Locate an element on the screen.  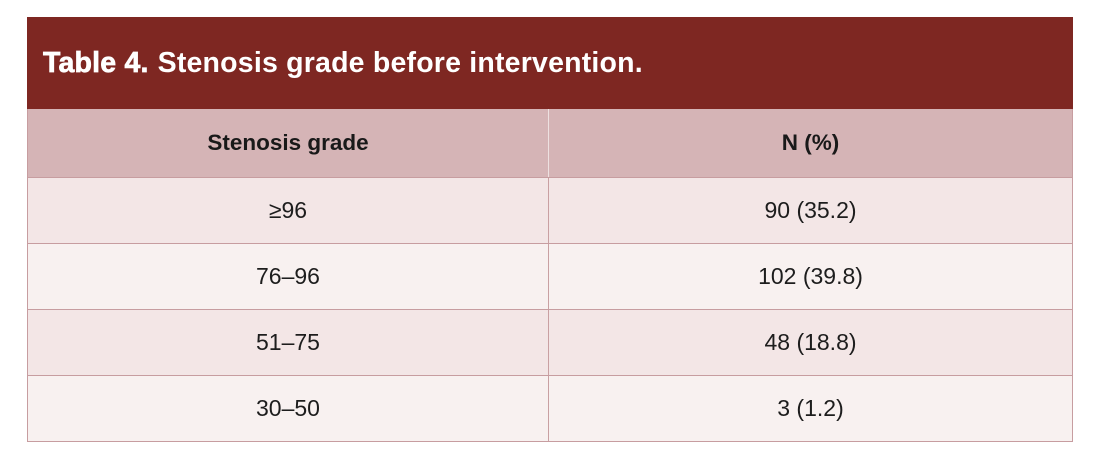
n-percent-cell: 48 (18.8) is located at coordinates (810, 342).